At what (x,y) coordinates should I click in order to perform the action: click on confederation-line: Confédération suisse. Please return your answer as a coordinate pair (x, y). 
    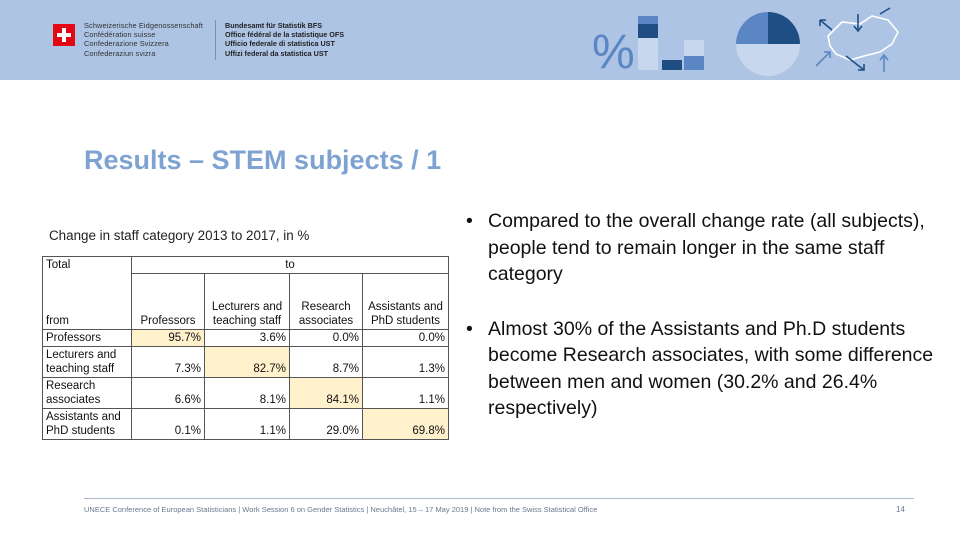
    Looking at the image, I should click on (120, 35).